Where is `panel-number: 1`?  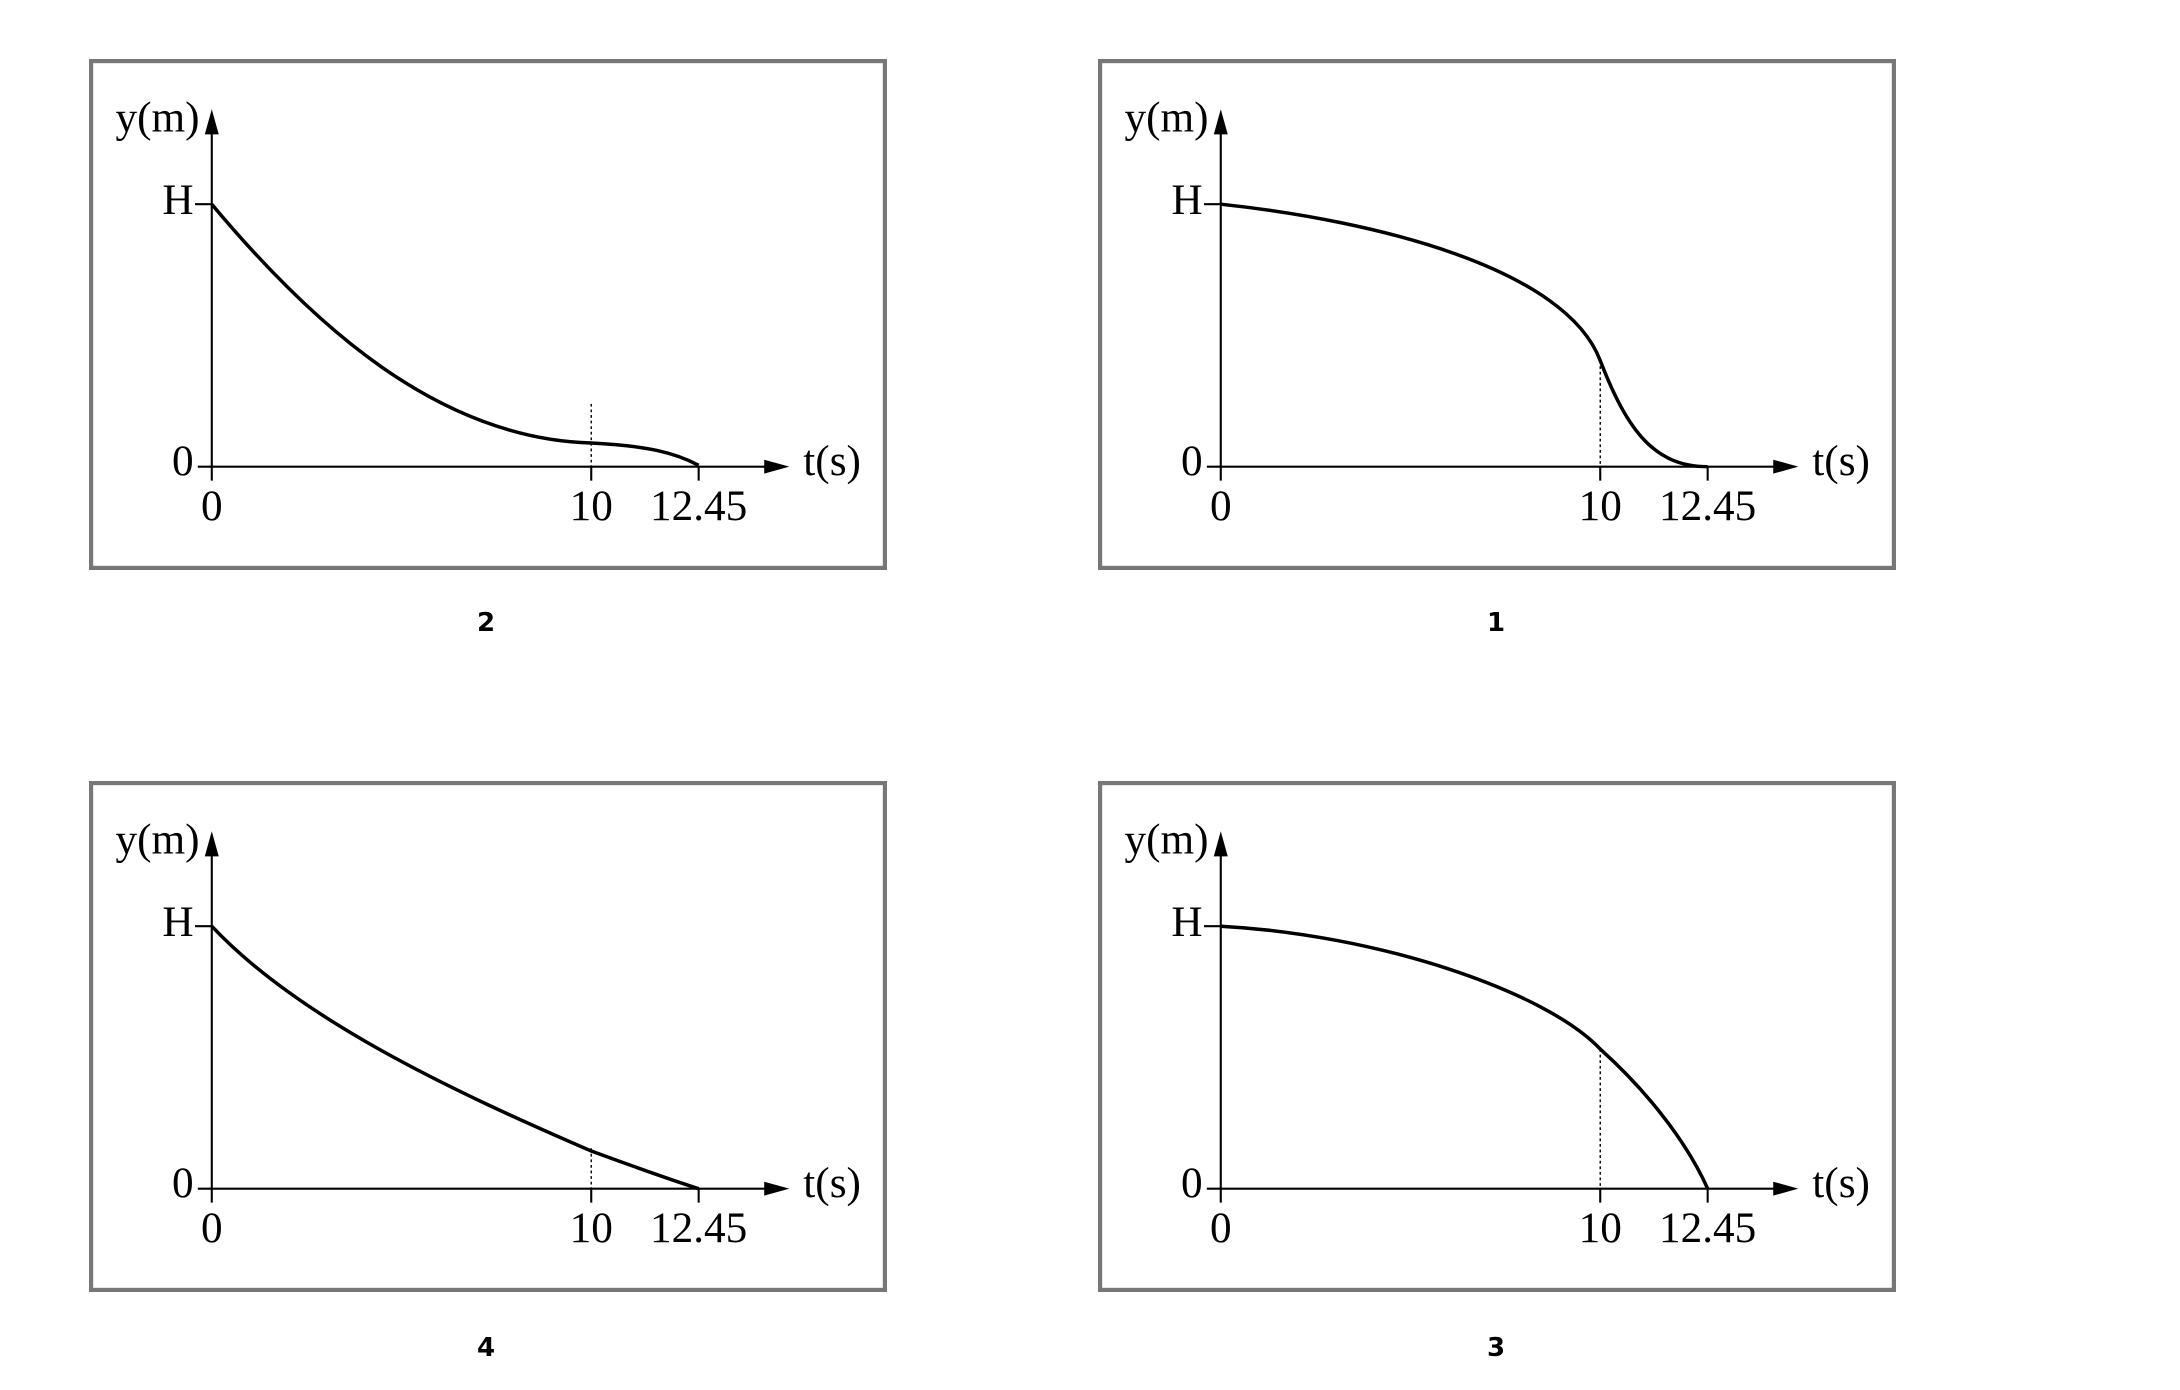 panel-number: 1 is located at coordinates (1496, 623).